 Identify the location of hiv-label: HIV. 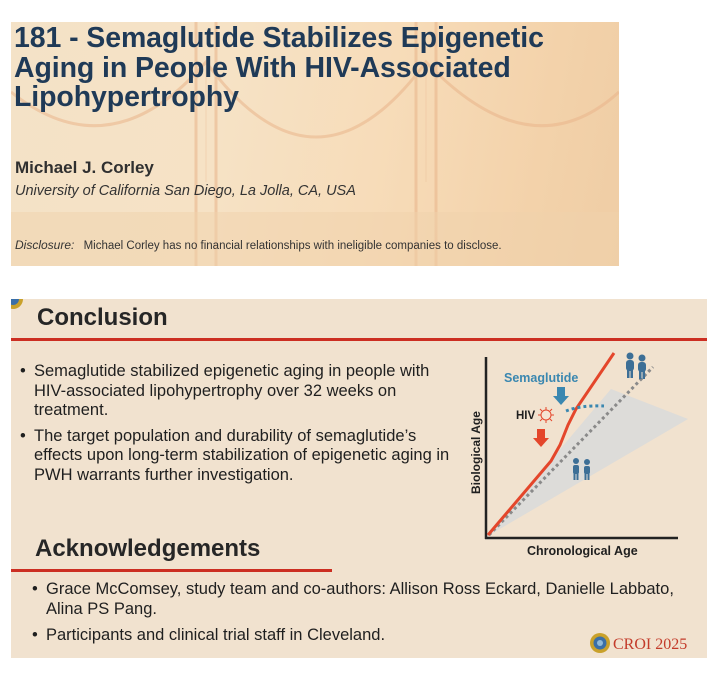
(526, 416).